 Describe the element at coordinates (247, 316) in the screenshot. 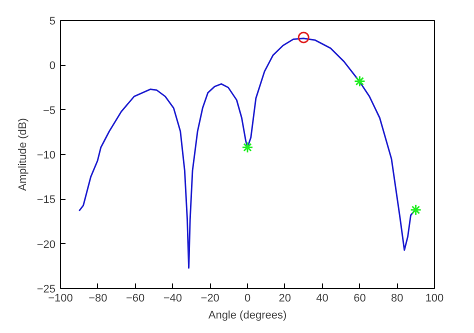

I see `x-axis-title: Angle (degrees)` at that location.